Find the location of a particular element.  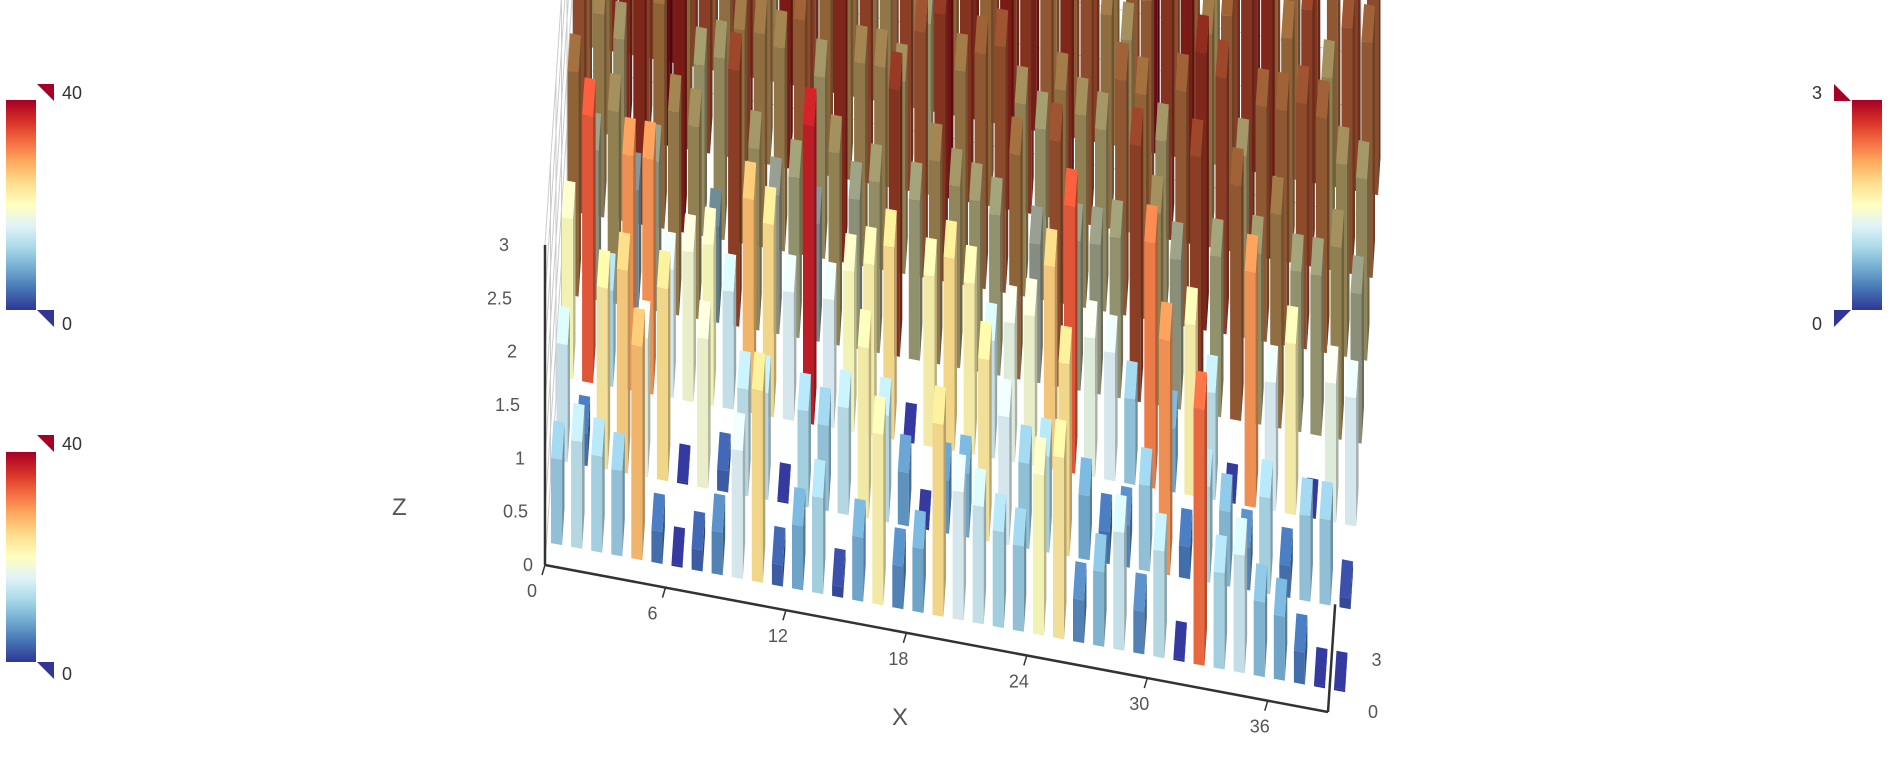

y-tick-label: 0 is located at coordinates (1373, 712).